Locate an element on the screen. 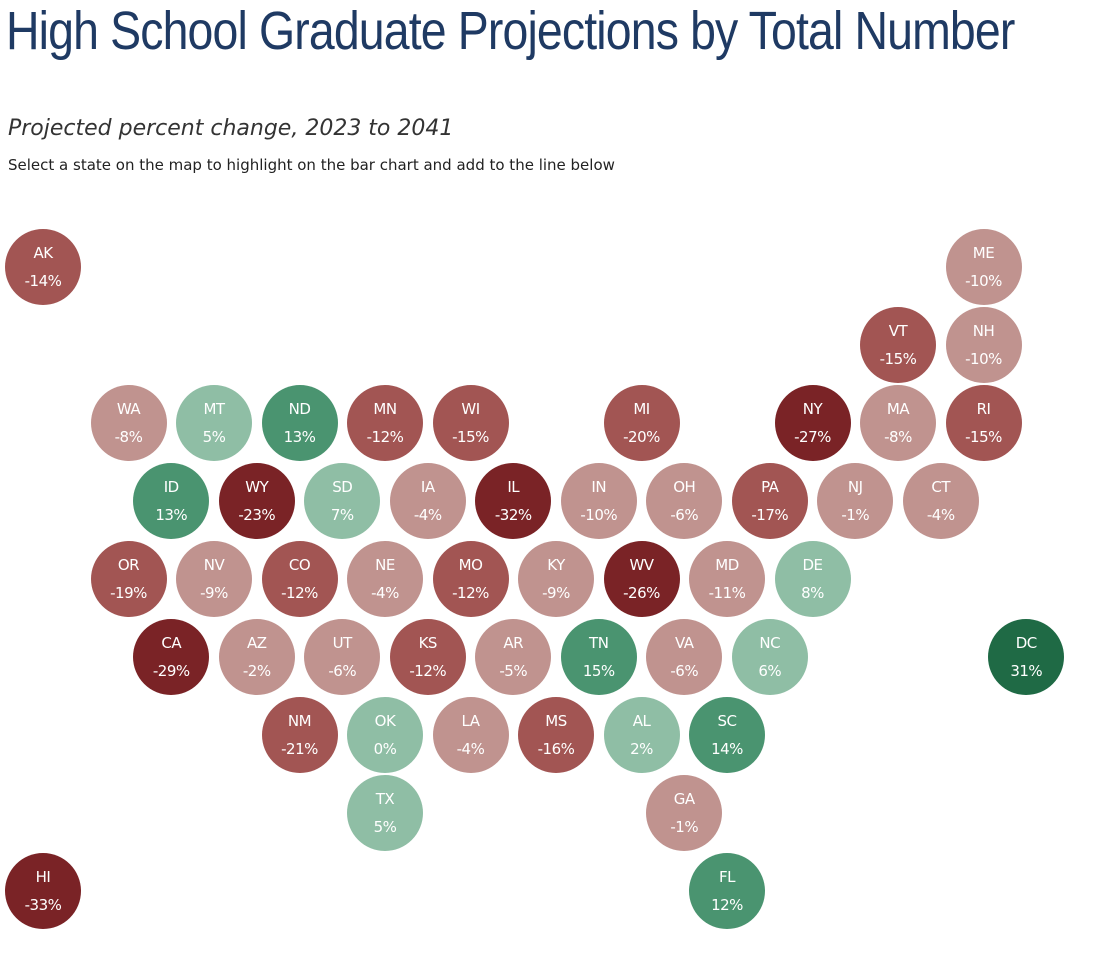 The height and width of the screenshot is (958, 1118). state-sd: SD 7% is located at coordinates (342, 501).